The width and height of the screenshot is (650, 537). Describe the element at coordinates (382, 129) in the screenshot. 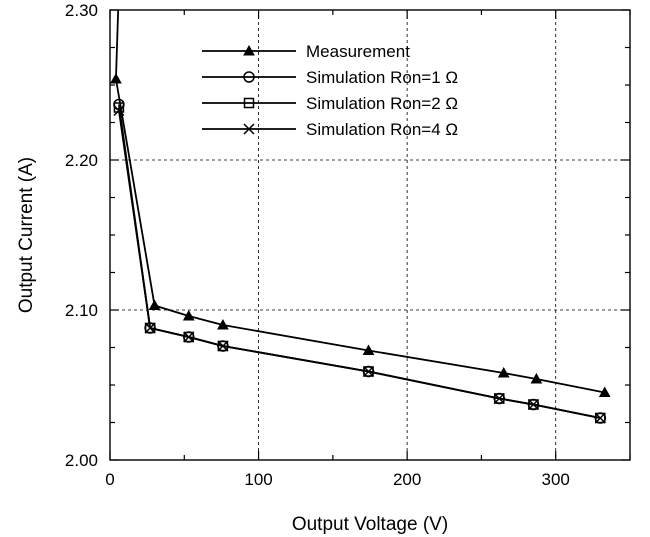

I see `legend-label: Simulation Ron=4 Ω` at that location.